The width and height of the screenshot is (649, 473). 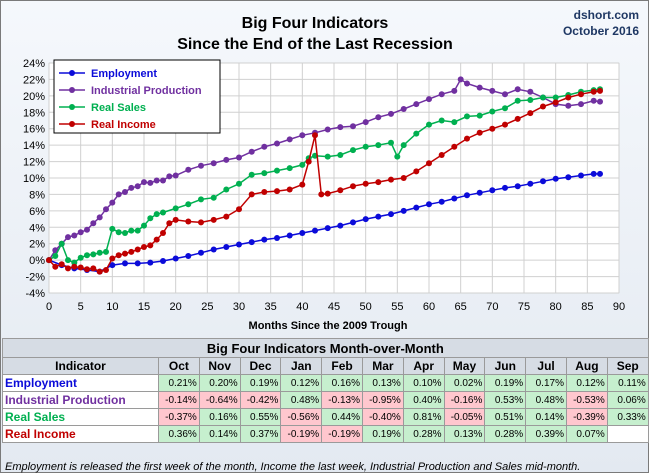 I want to click on header-month: Apr, so click(x=423, y=366).